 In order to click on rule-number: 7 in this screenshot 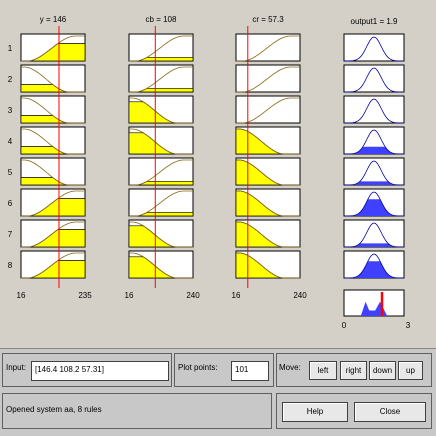, I will do `click(10, 234)`.